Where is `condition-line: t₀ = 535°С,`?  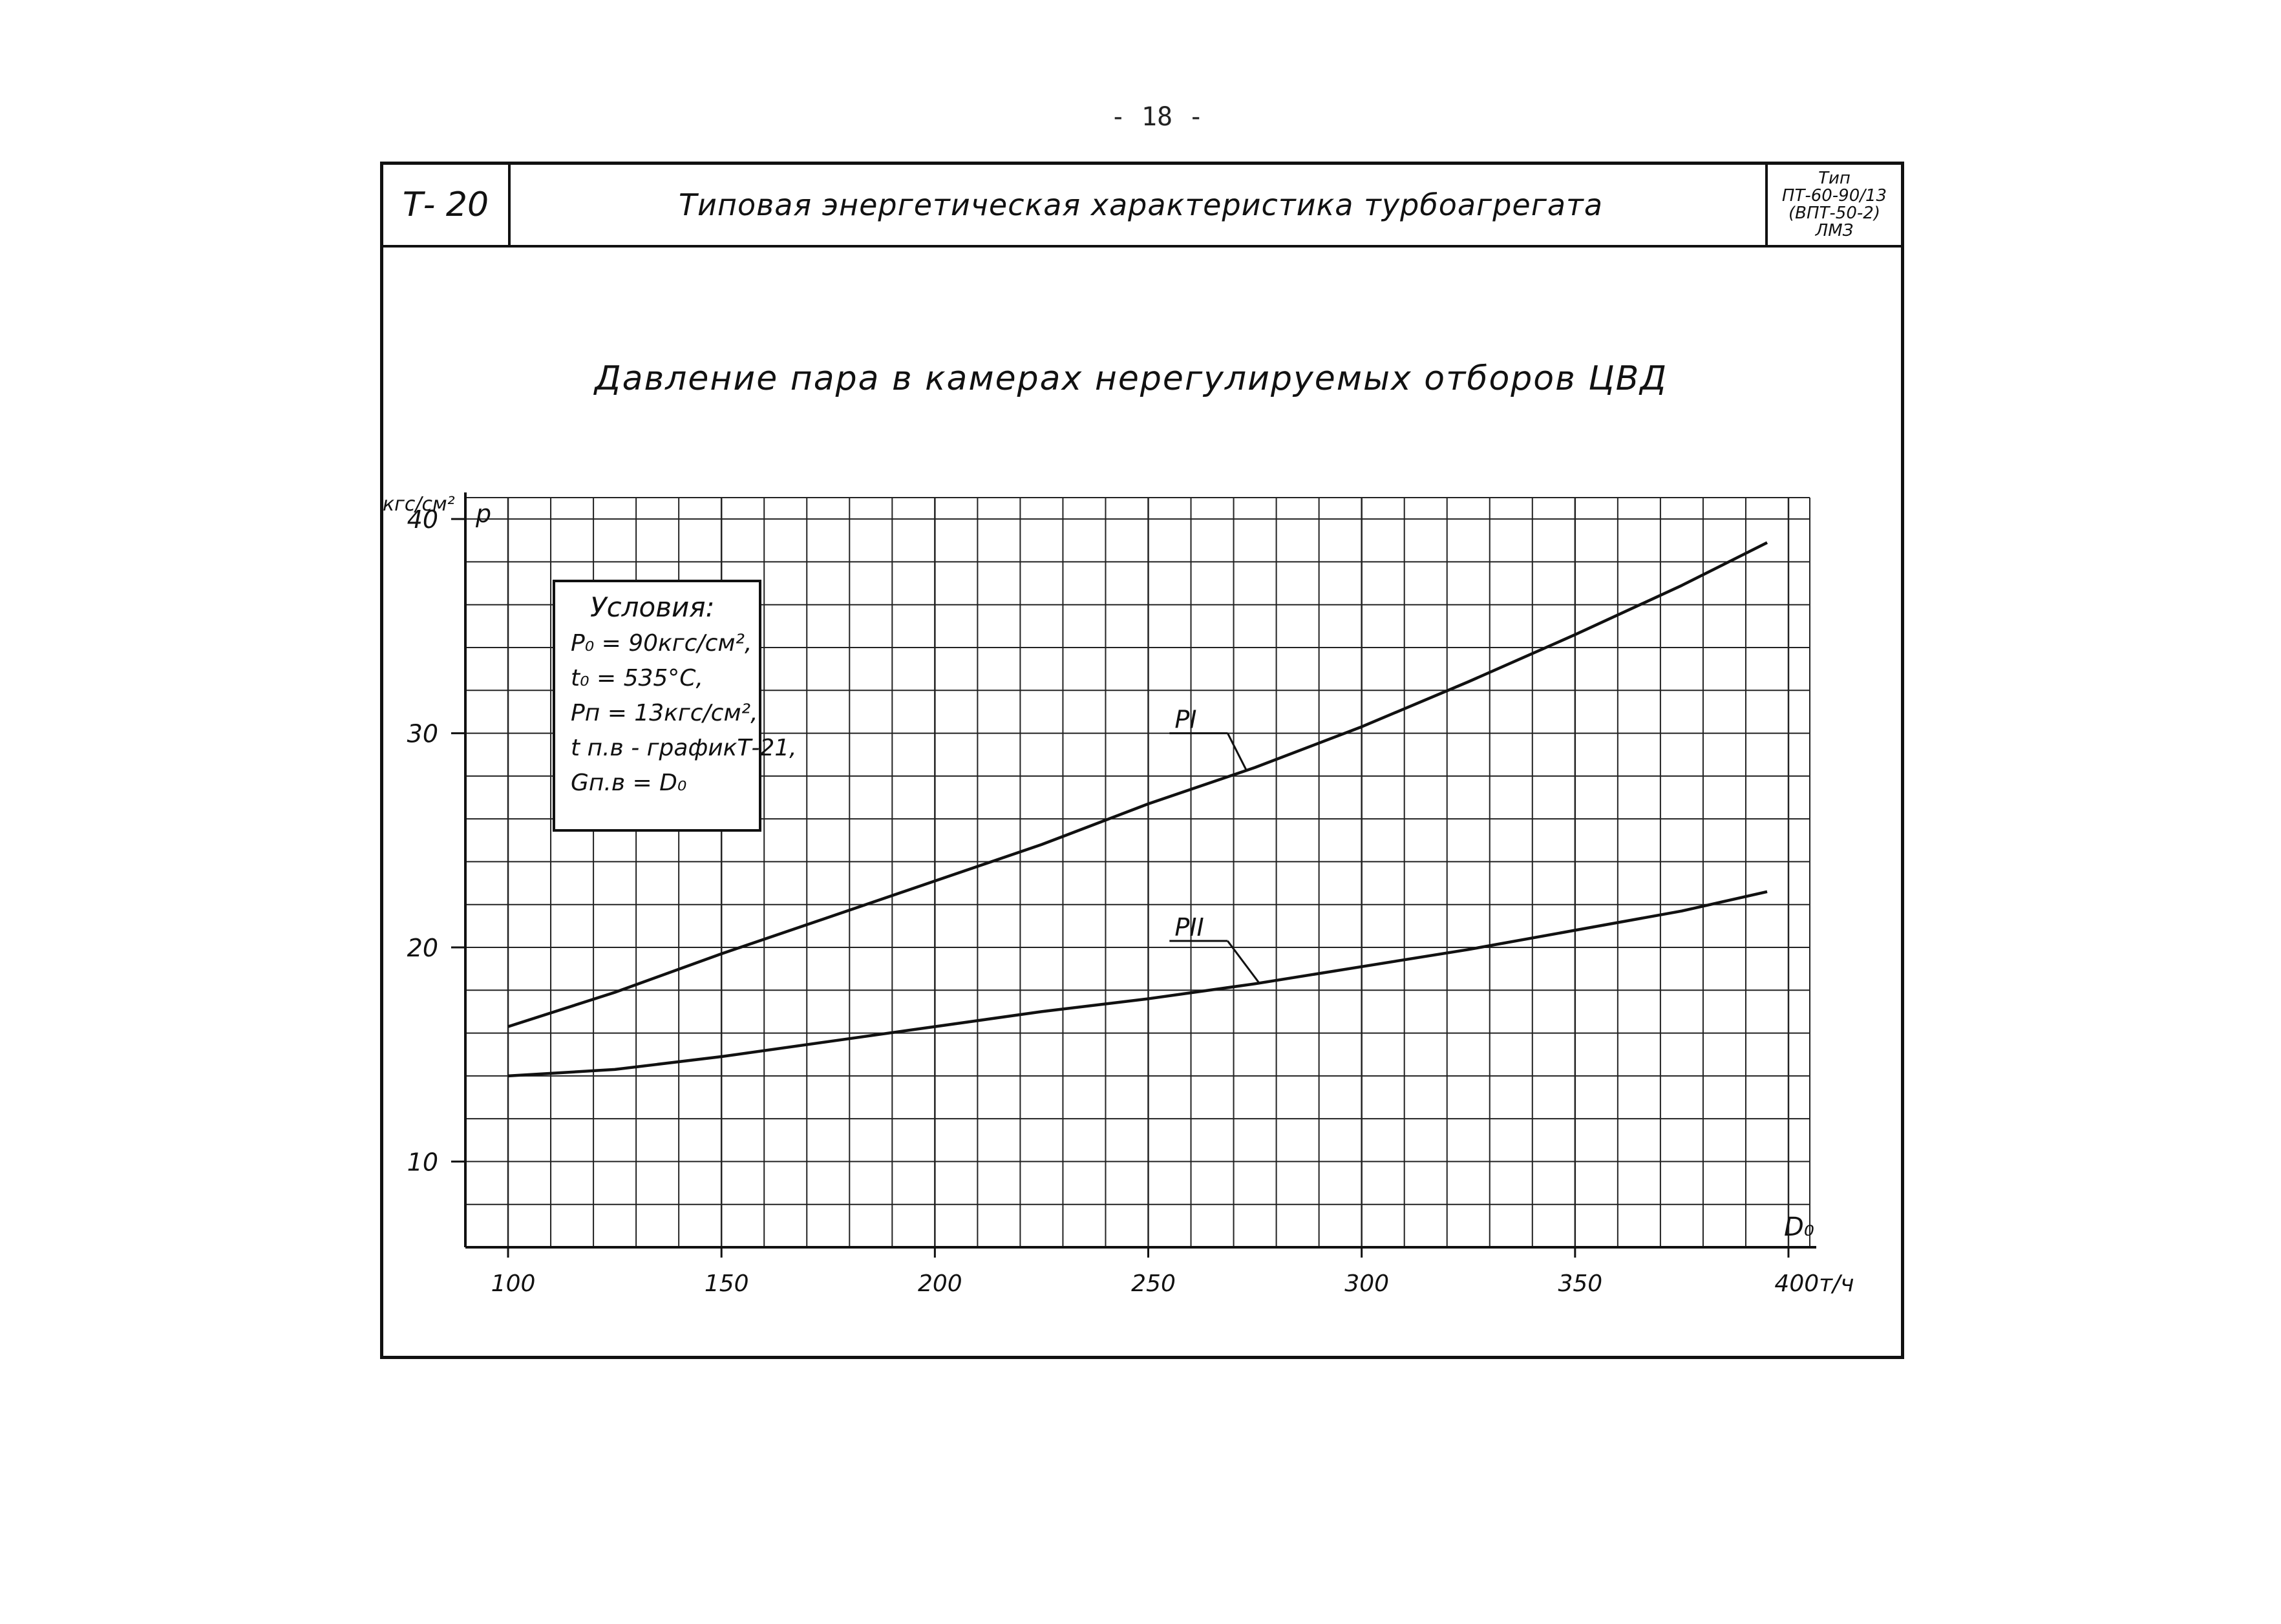 condition-line: t₀ = 535°С, is located at coordinates (637, 678).